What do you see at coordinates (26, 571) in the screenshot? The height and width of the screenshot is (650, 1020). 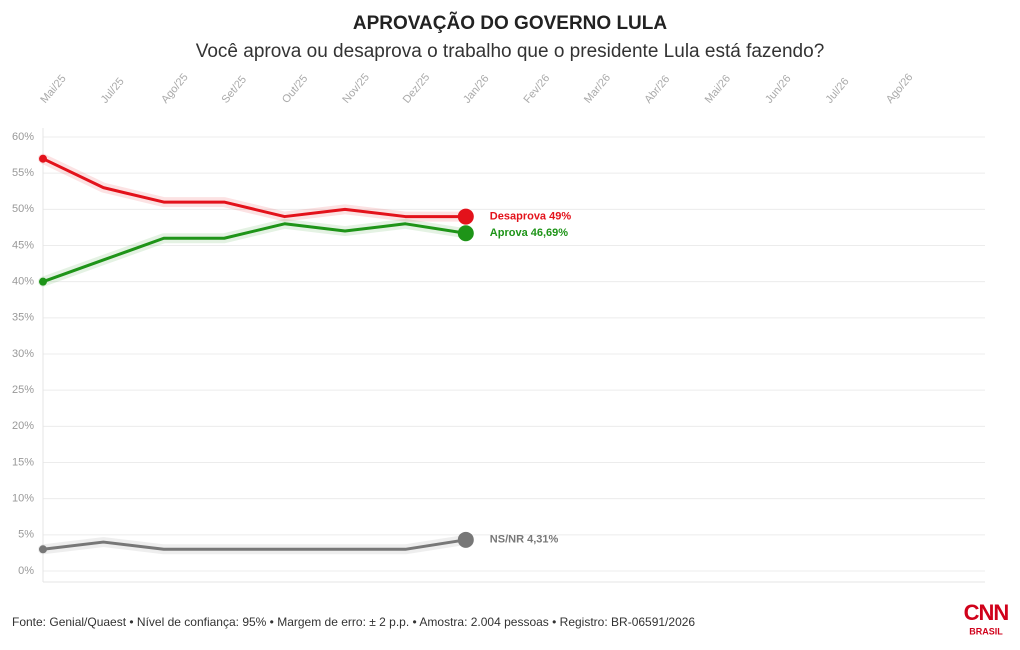 I see `y-tick-label: 0%` at bounding box center [26, 571].